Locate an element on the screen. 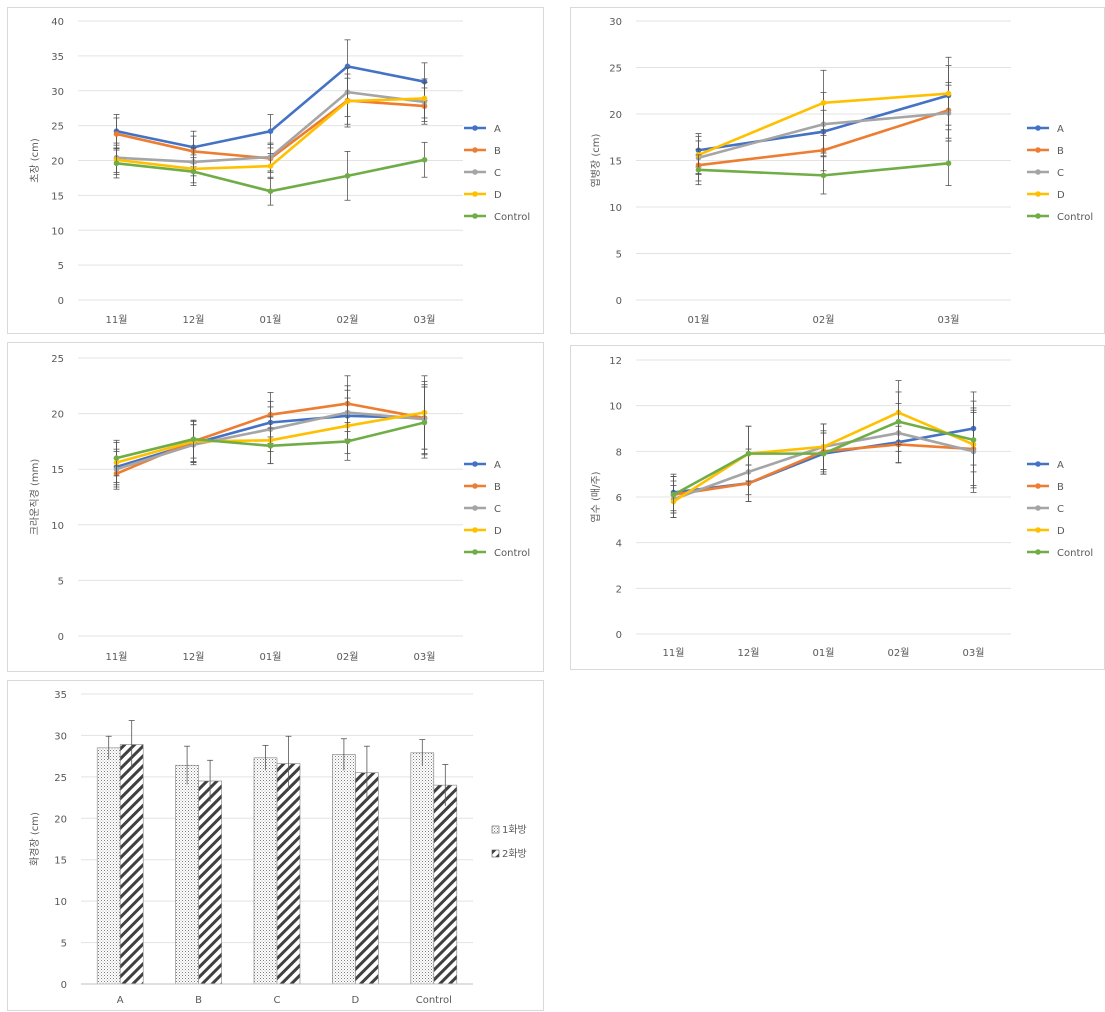  y-tick-label: 30 is located at coordinates (57, 92).